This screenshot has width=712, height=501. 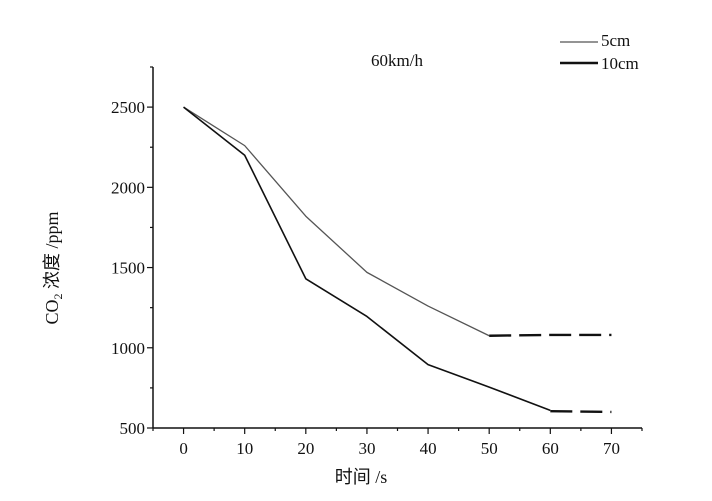 What do you see at coordinates (133, 428) in the screenshot?
I see `y-tick-label: 500` at bounding box center [133, 428].